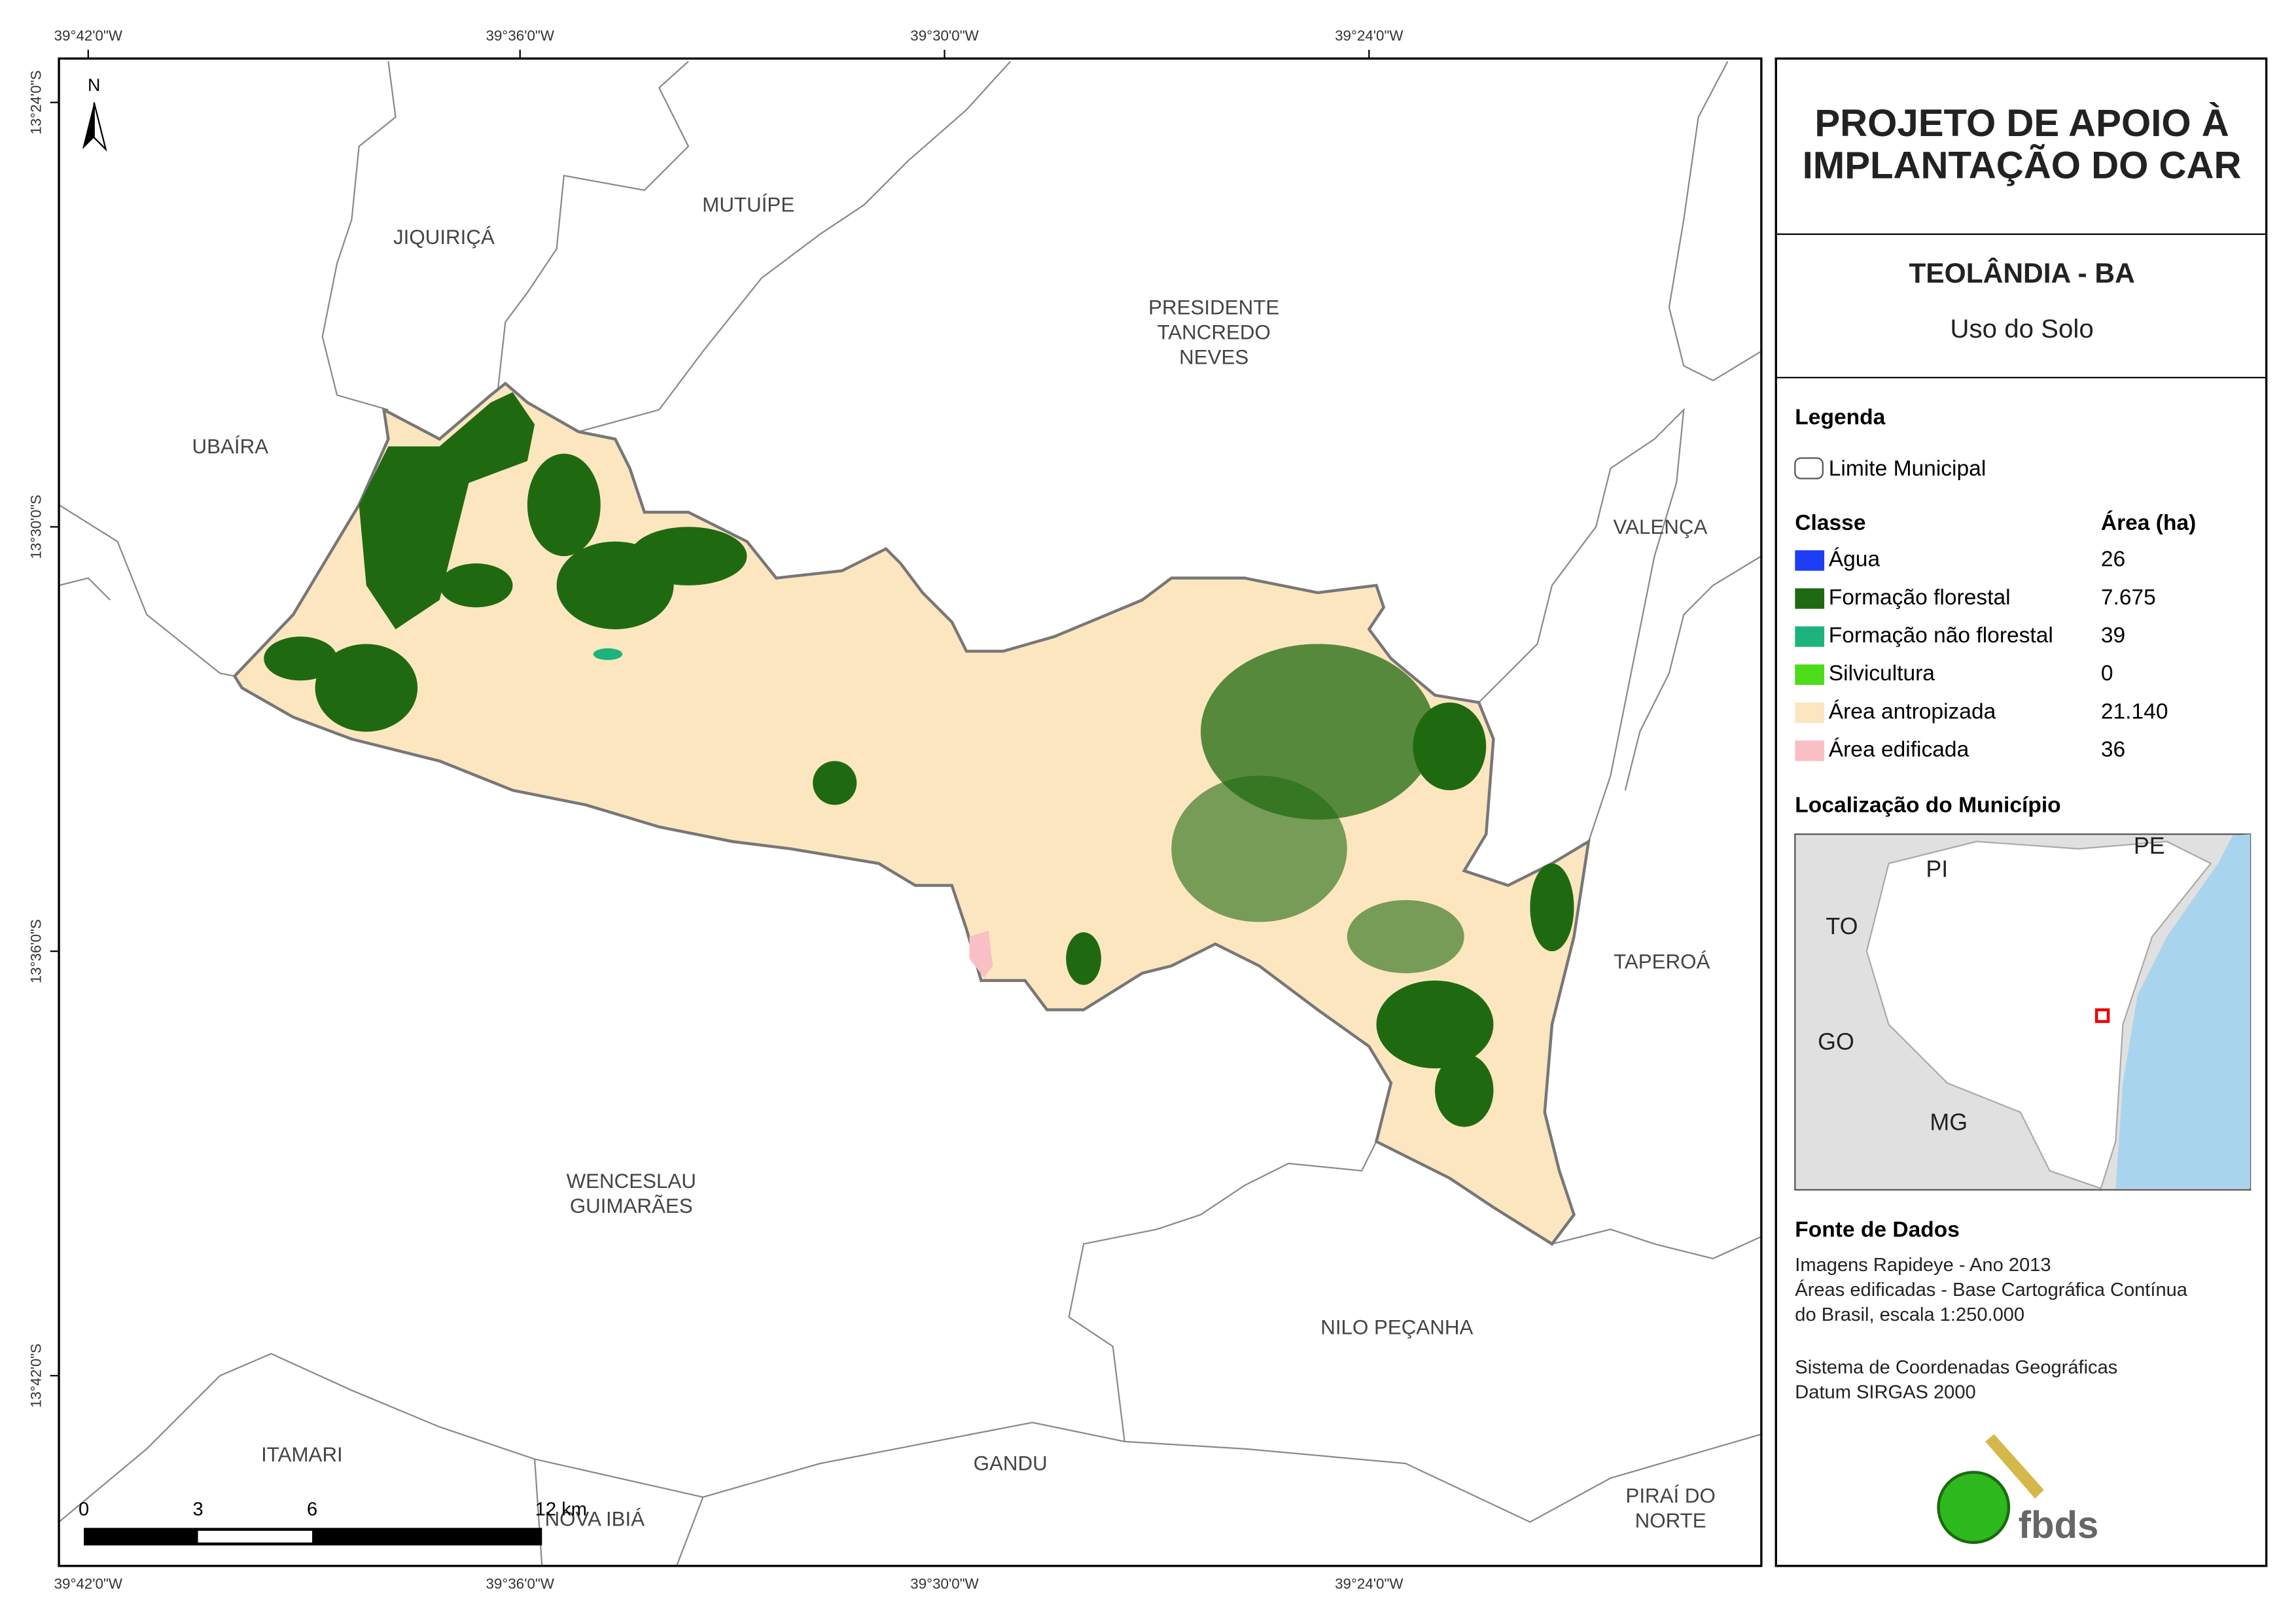 This screenshot has height=1623, width=2296. What do you see at coordinates (1809, 469) in the screenshot?
I see `boundary-swatch` at bounding box center [1809, 469].